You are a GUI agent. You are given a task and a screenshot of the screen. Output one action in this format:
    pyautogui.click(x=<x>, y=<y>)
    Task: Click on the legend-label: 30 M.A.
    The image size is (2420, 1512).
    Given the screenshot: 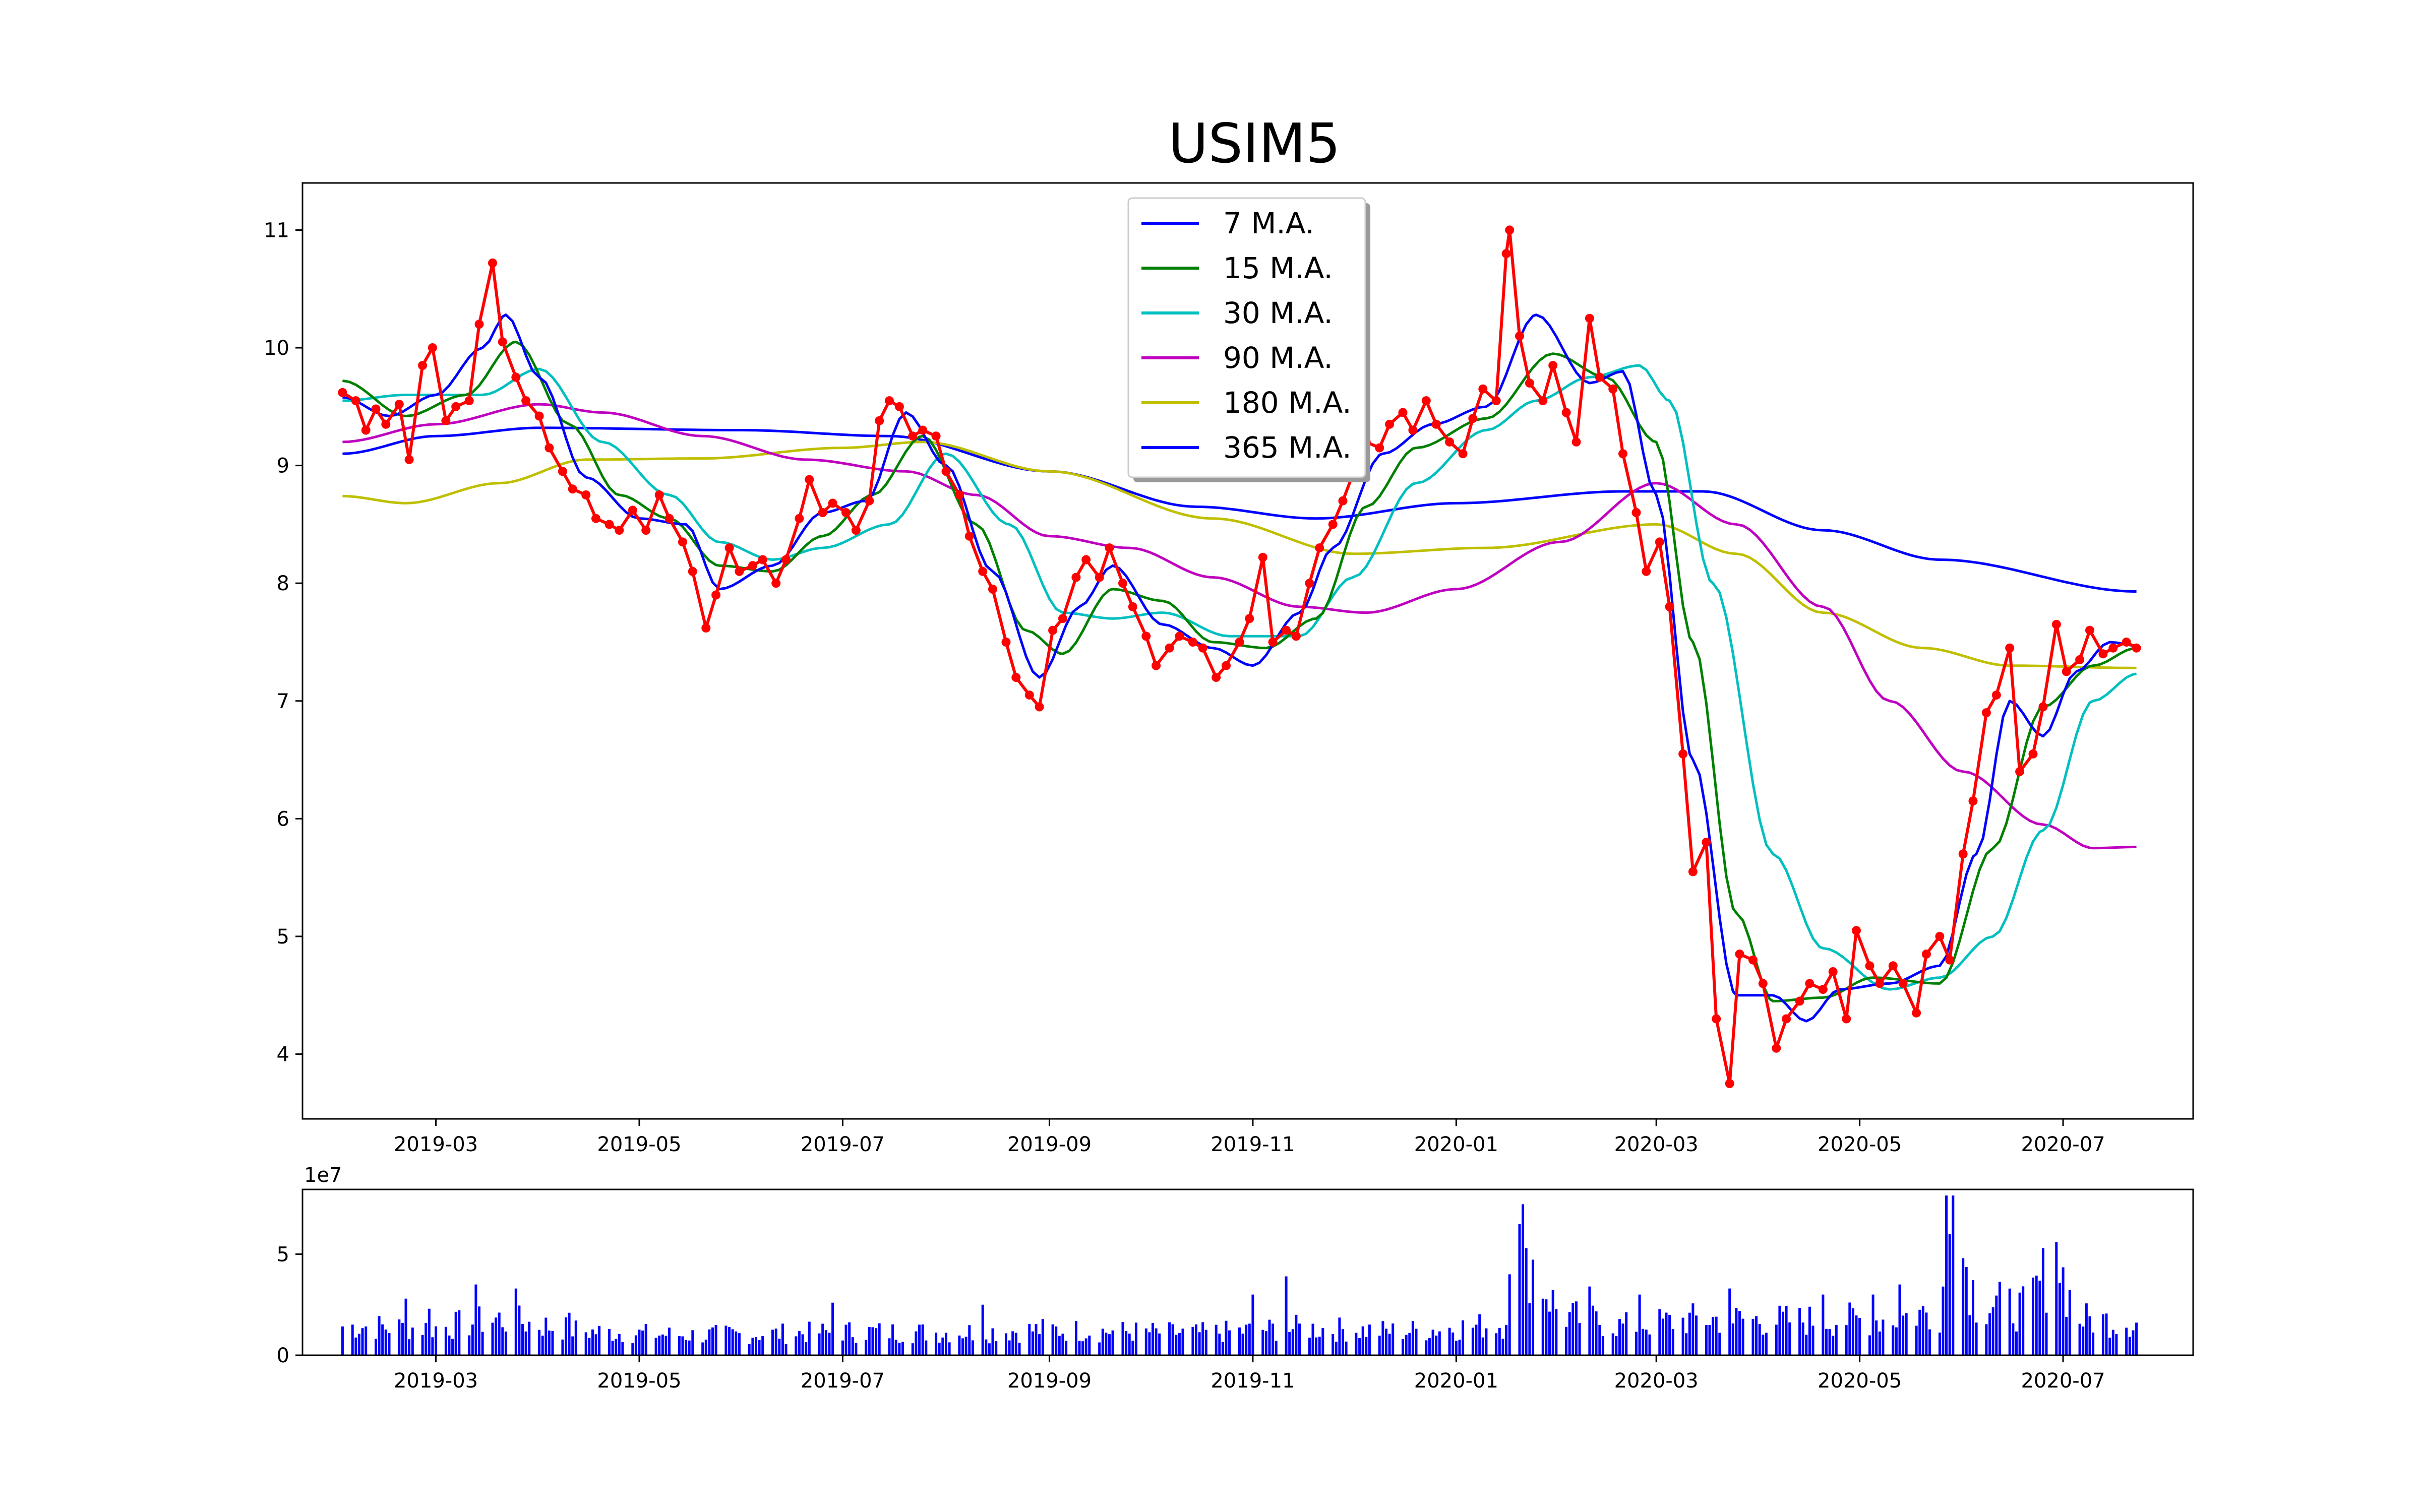 What is the action you would take?
    pyautogui.click(x=1278, y=313)
    